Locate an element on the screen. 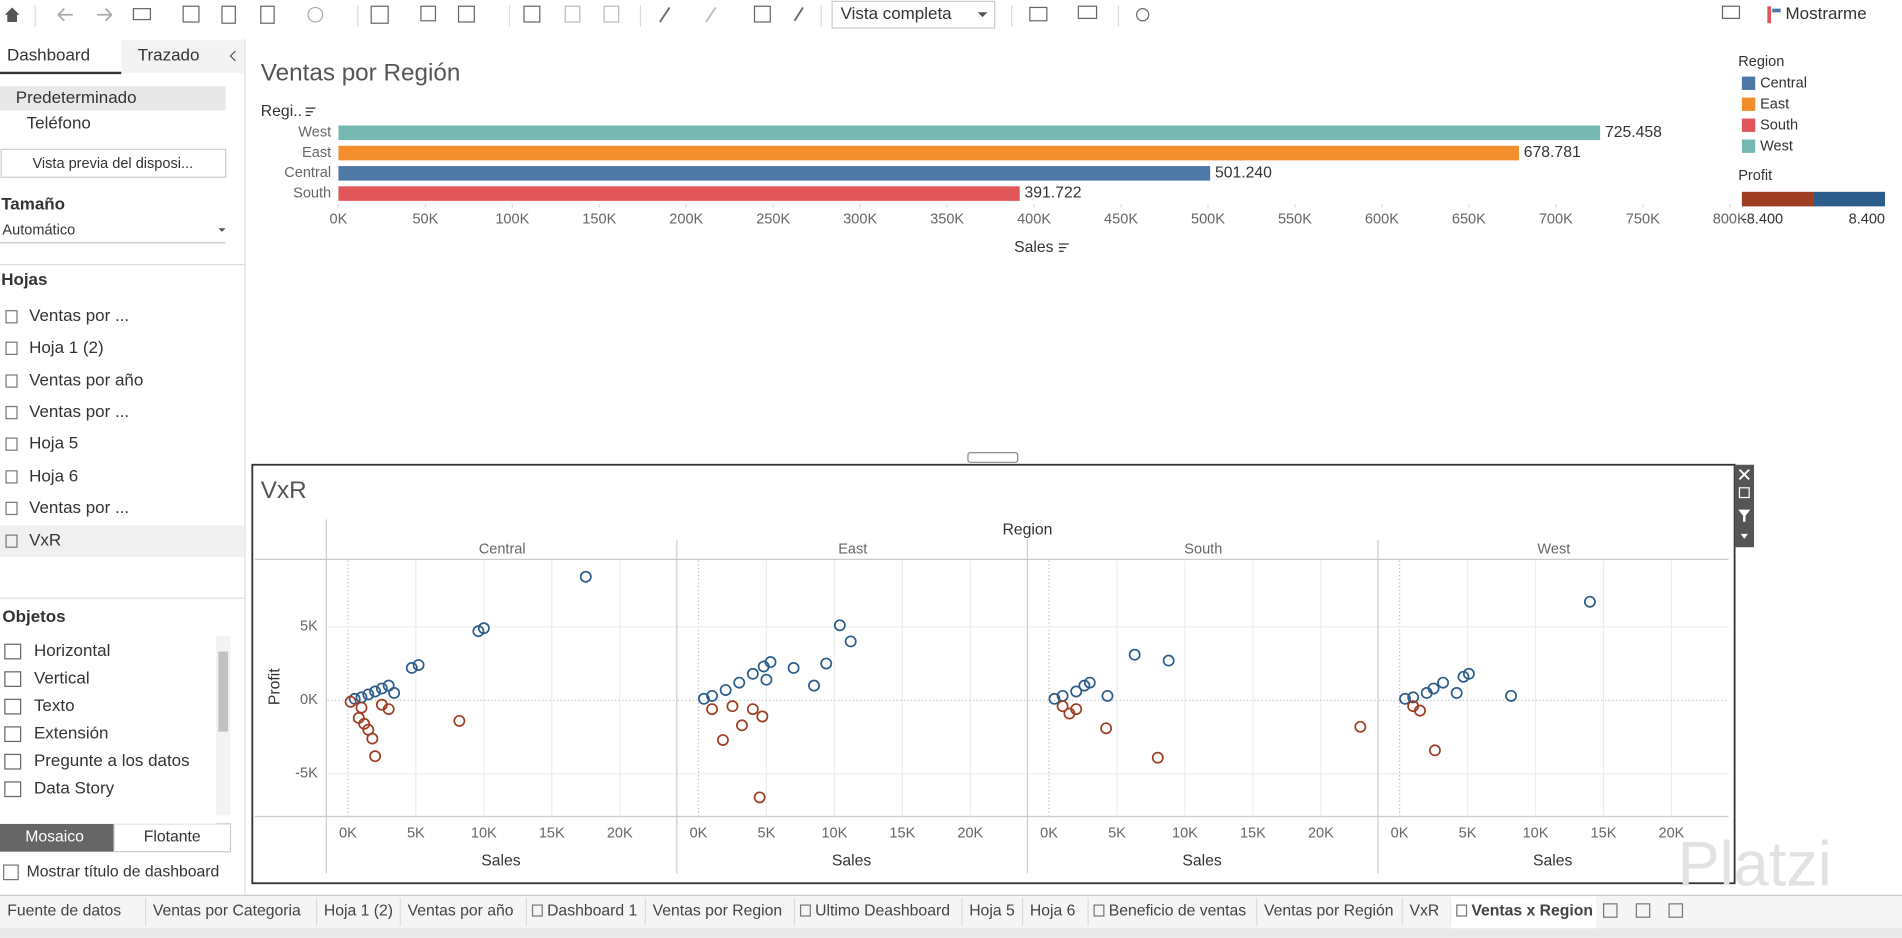 The width and height of the screenshot is (1902, 938). object-item: Texto is located at coordinates (54, 705).